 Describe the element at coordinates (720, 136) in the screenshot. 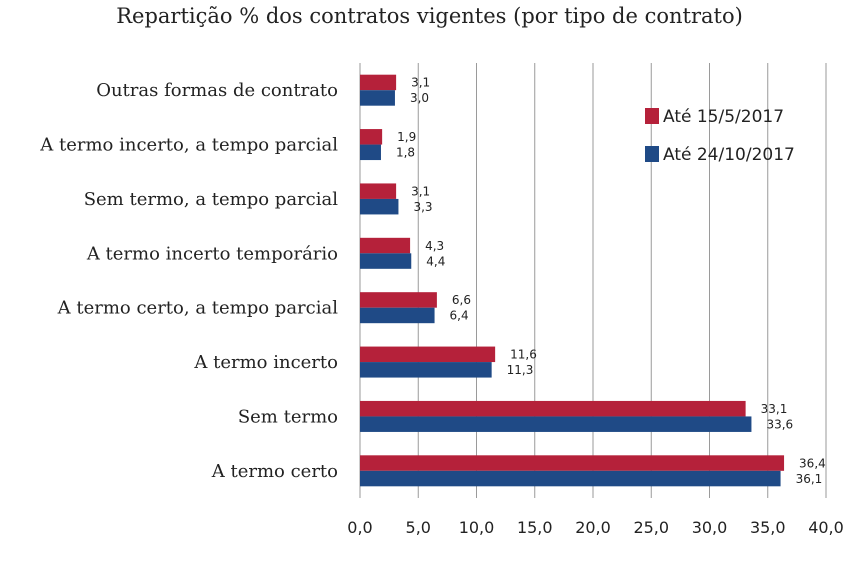

I see `legend: Até 15/5/2017 Até 24/10/2017` at that location.